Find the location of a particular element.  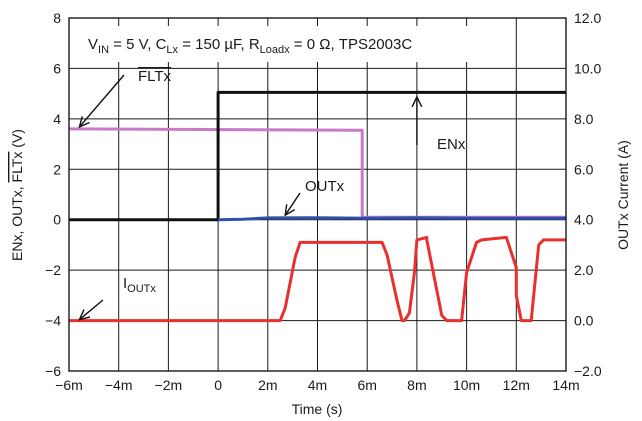

y-right-tick-label: 6.0 is located at coordinates (584, 169).